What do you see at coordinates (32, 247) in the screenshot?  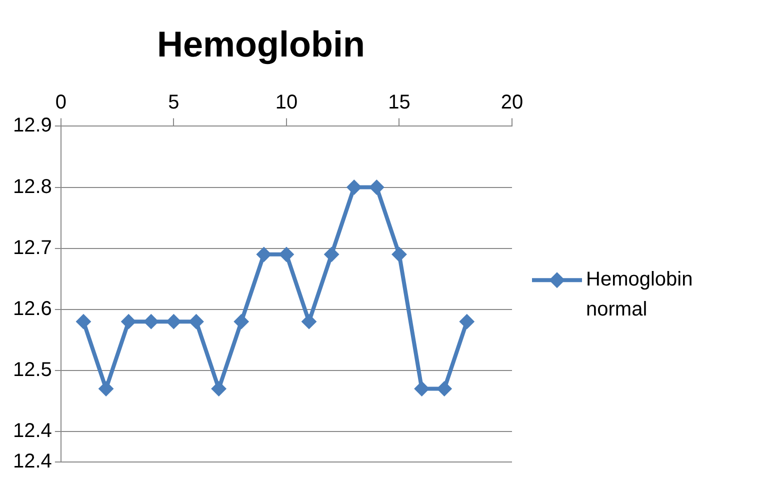 I see `y-tick-label: 12.7` at bounding box center [32, 247].